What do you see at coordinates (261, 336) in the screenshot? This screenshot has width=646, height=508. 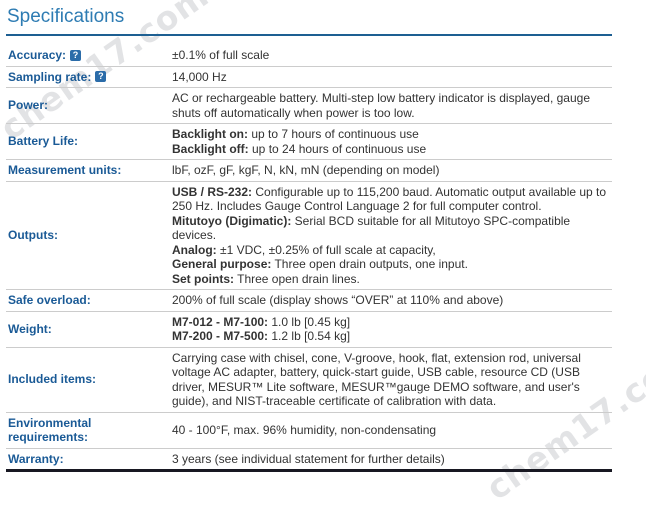 I see `spec-value-line: M7-200 - M7-500: 1.2 lb [0.54 kg]` at bounding box center [261, 336].